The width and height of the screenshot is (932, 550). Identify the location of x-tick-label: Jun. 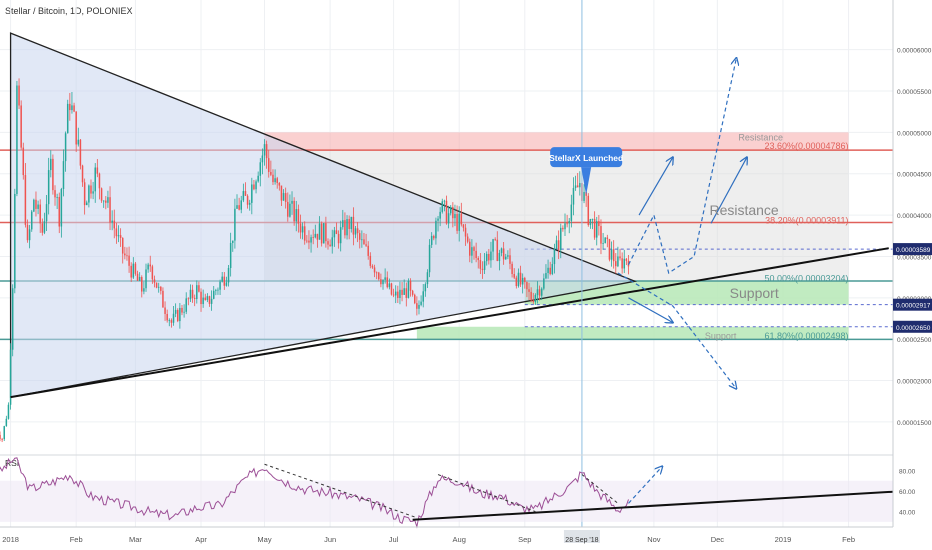
(330, 539).